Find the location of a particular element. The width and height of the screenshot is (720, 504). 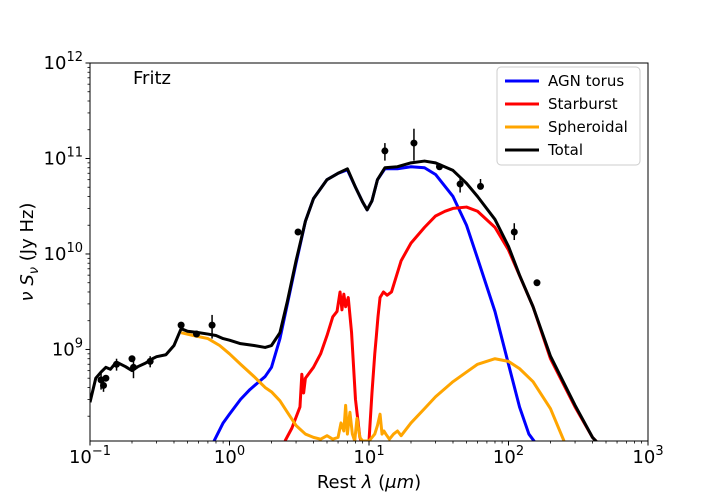

legend-label-spheroidal: Spheroidal is located at coordinates (588, 127).